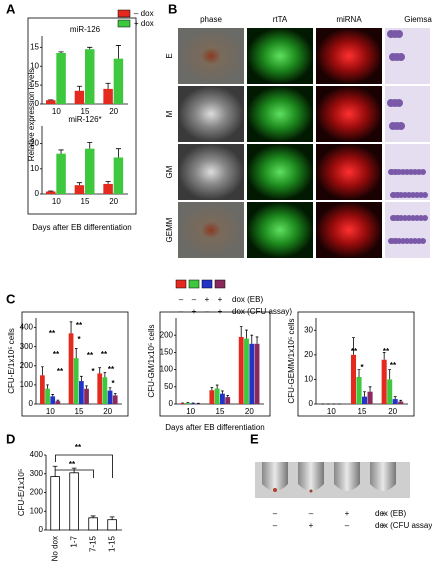 Image resolution: width=432 pixels, height=564 pixels. Describe the element at coordinates (34, 143) in the screenshot. I see `y-tick-label: 20` at that location.